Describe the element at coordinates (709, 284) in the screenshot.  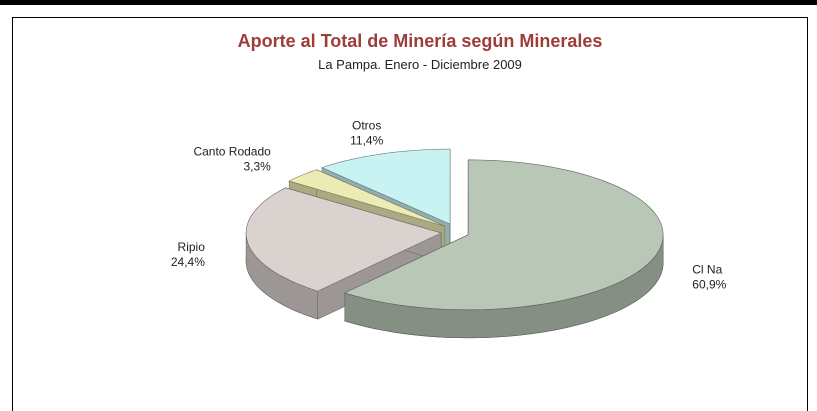
I see `slice-value-label: 60,9%` at that location.